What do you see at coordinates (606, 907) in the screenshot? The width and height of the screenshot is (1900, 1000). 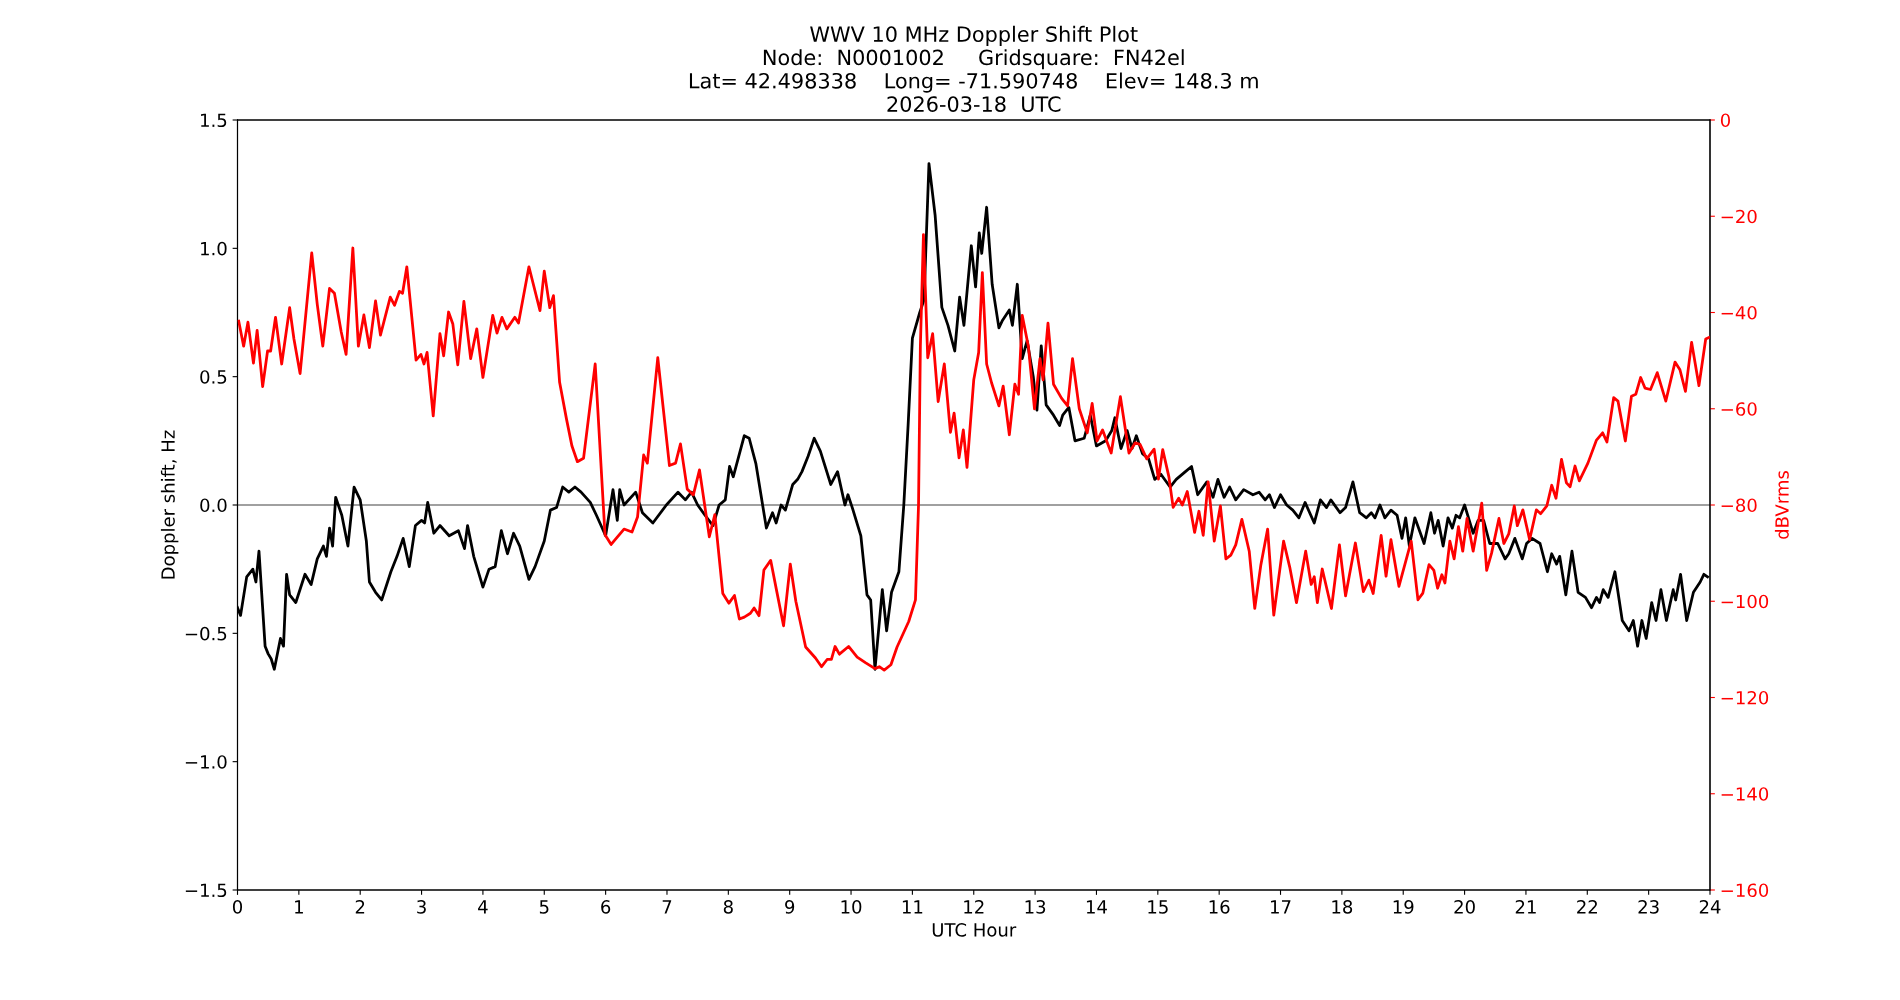 I see `x-tick-label: 6` at bounding box center [606, 907].